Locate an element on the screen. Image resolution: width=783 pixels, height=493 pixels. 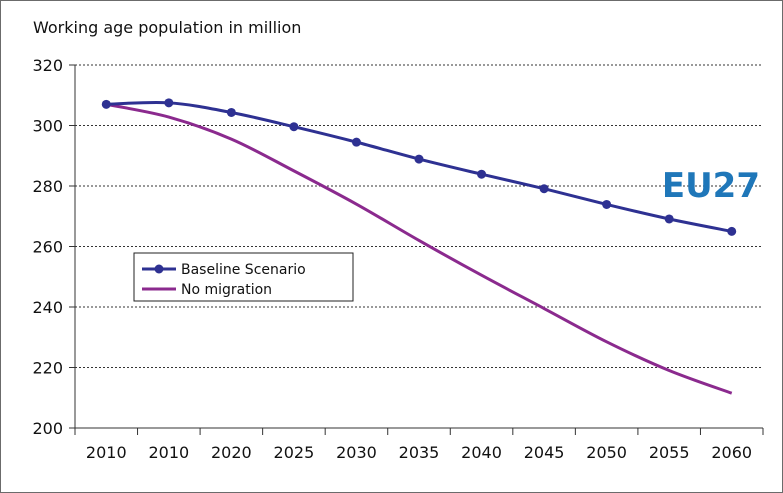
legend-label: No migration is located at coordinates (226, 290).